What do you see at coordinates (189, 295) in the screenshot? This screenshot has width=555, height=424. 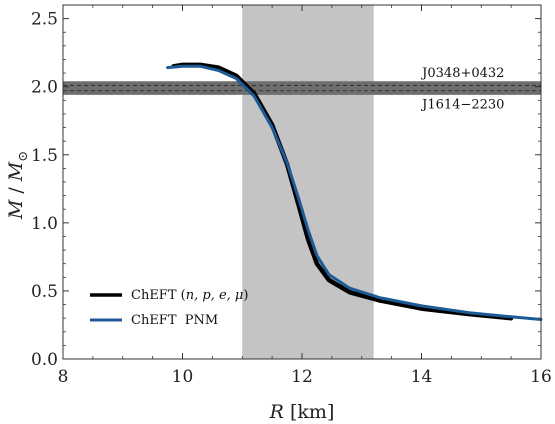 I see `legend-label-nuclear: ChEFT (n, p, e, μ)` at bounding box center [189, 295].